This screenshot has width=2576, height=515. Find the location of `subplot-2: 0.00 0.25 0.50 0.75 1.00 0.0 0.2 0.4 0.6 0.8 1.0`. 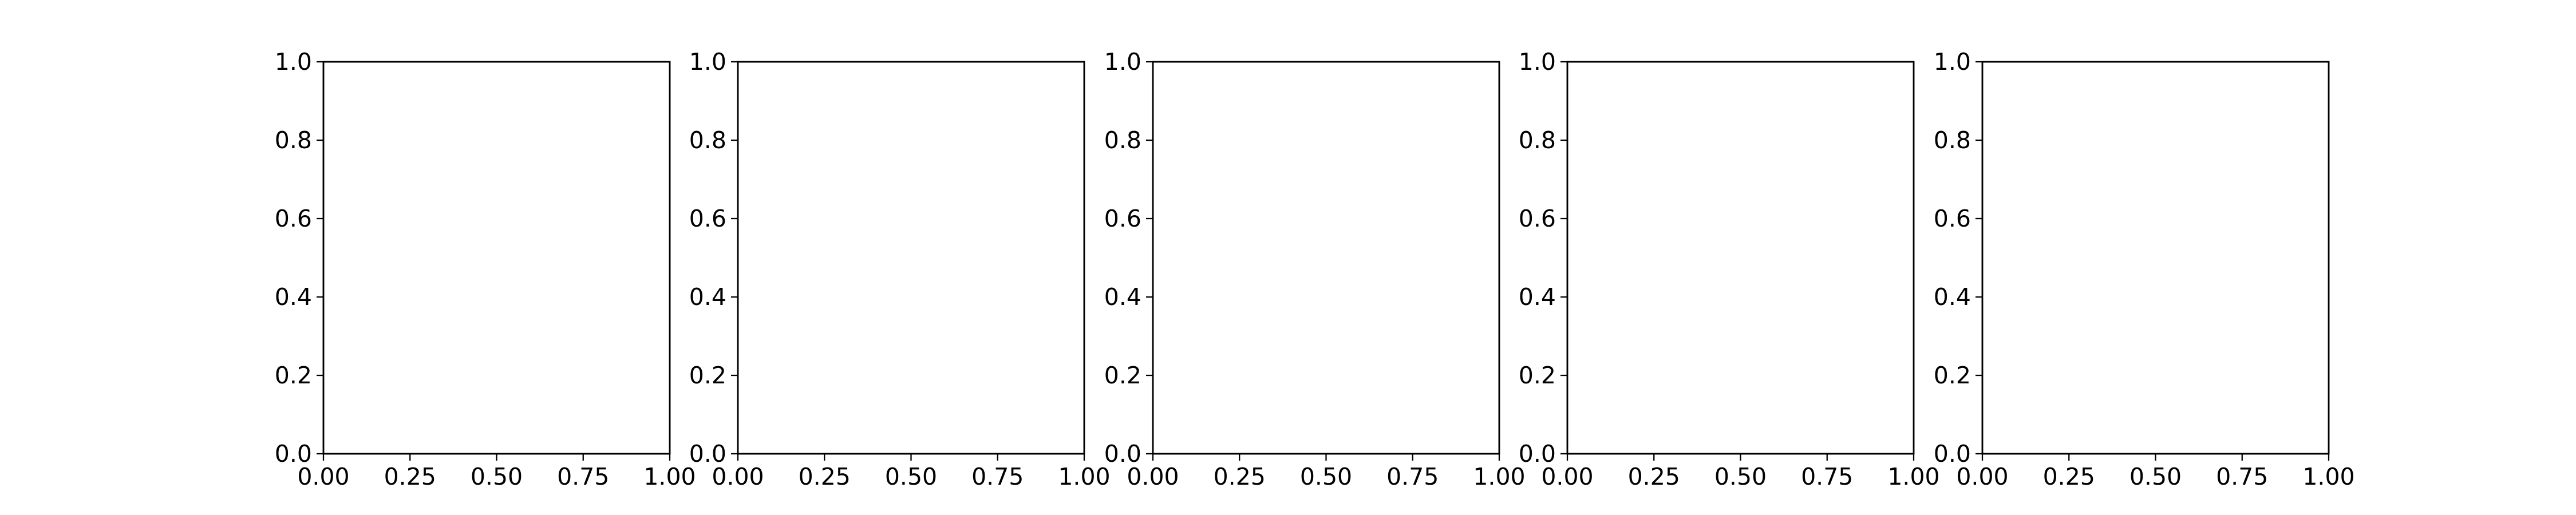

subplot-2: 0.00 0.25 0.50 0.75 1.00 0.0 0.2 0.4 0.6 0.8 1.0 is located at coordinates (900, 269).